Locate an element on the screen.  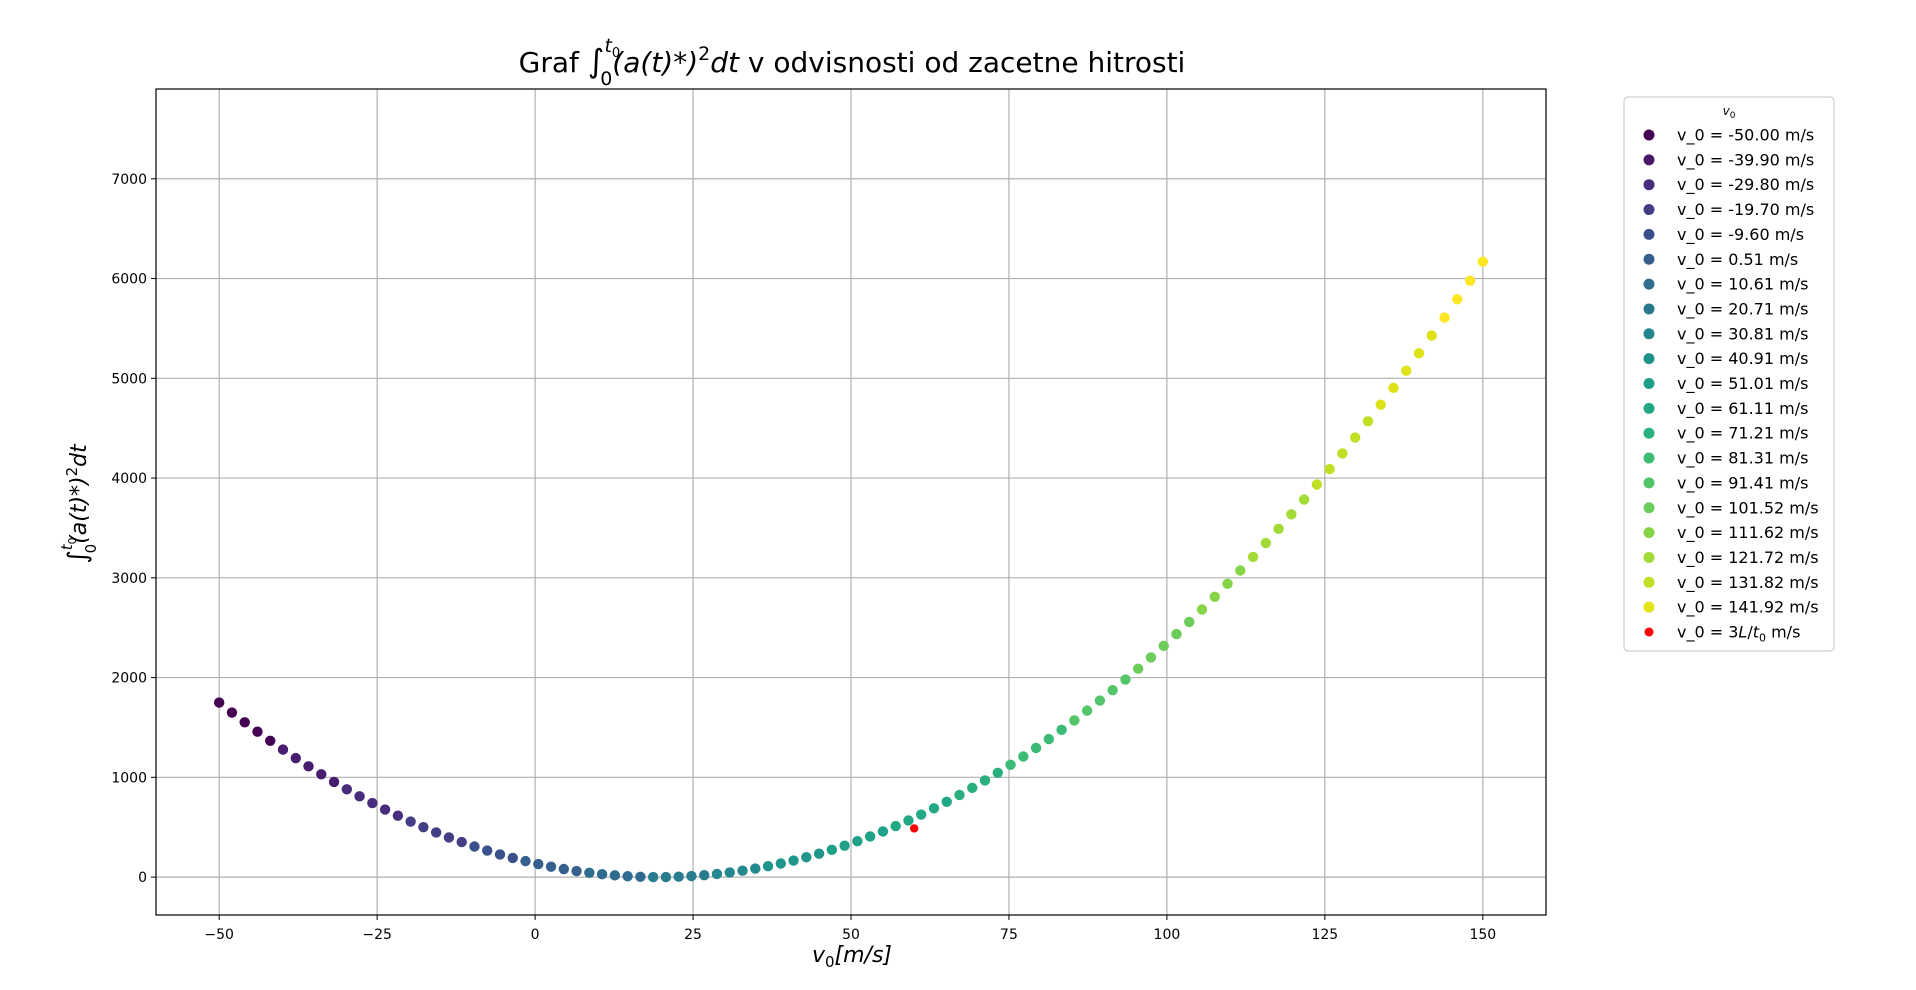
ylabel-differential: dt is located at coordinates (79, 455).